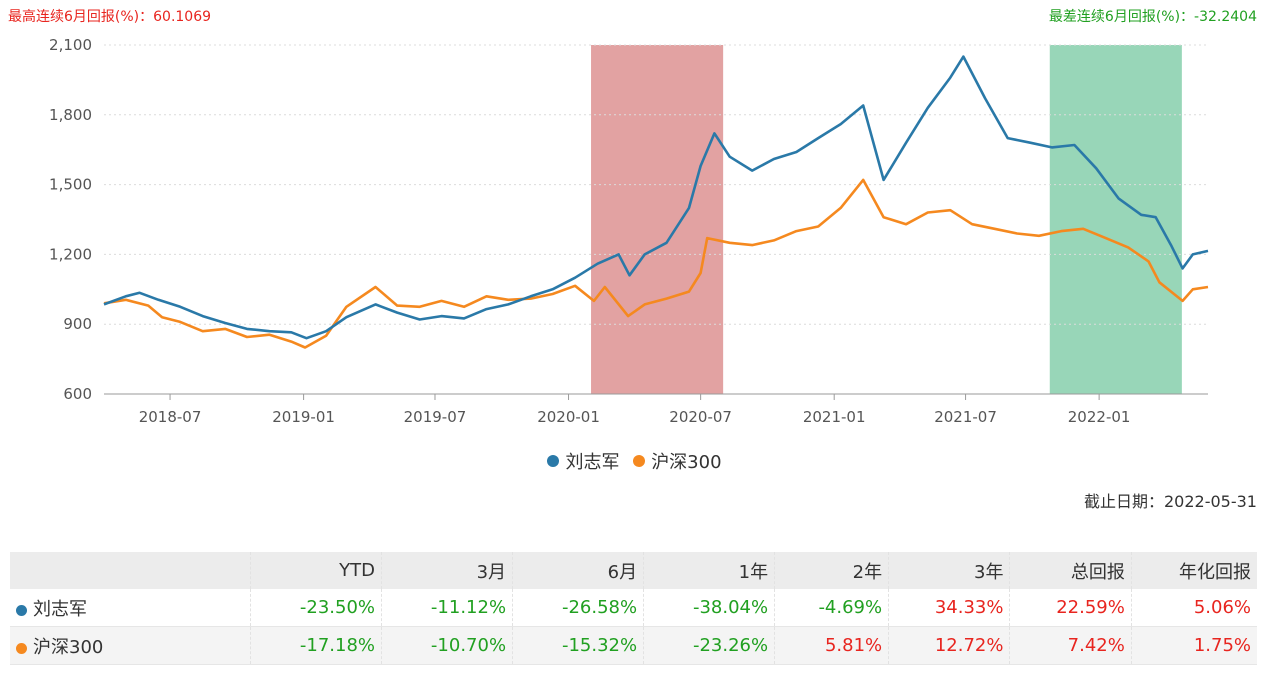 The height and width of the screenshot is (674, 1269). I want to click on value-cell: -4.69%, so click(832, 608).